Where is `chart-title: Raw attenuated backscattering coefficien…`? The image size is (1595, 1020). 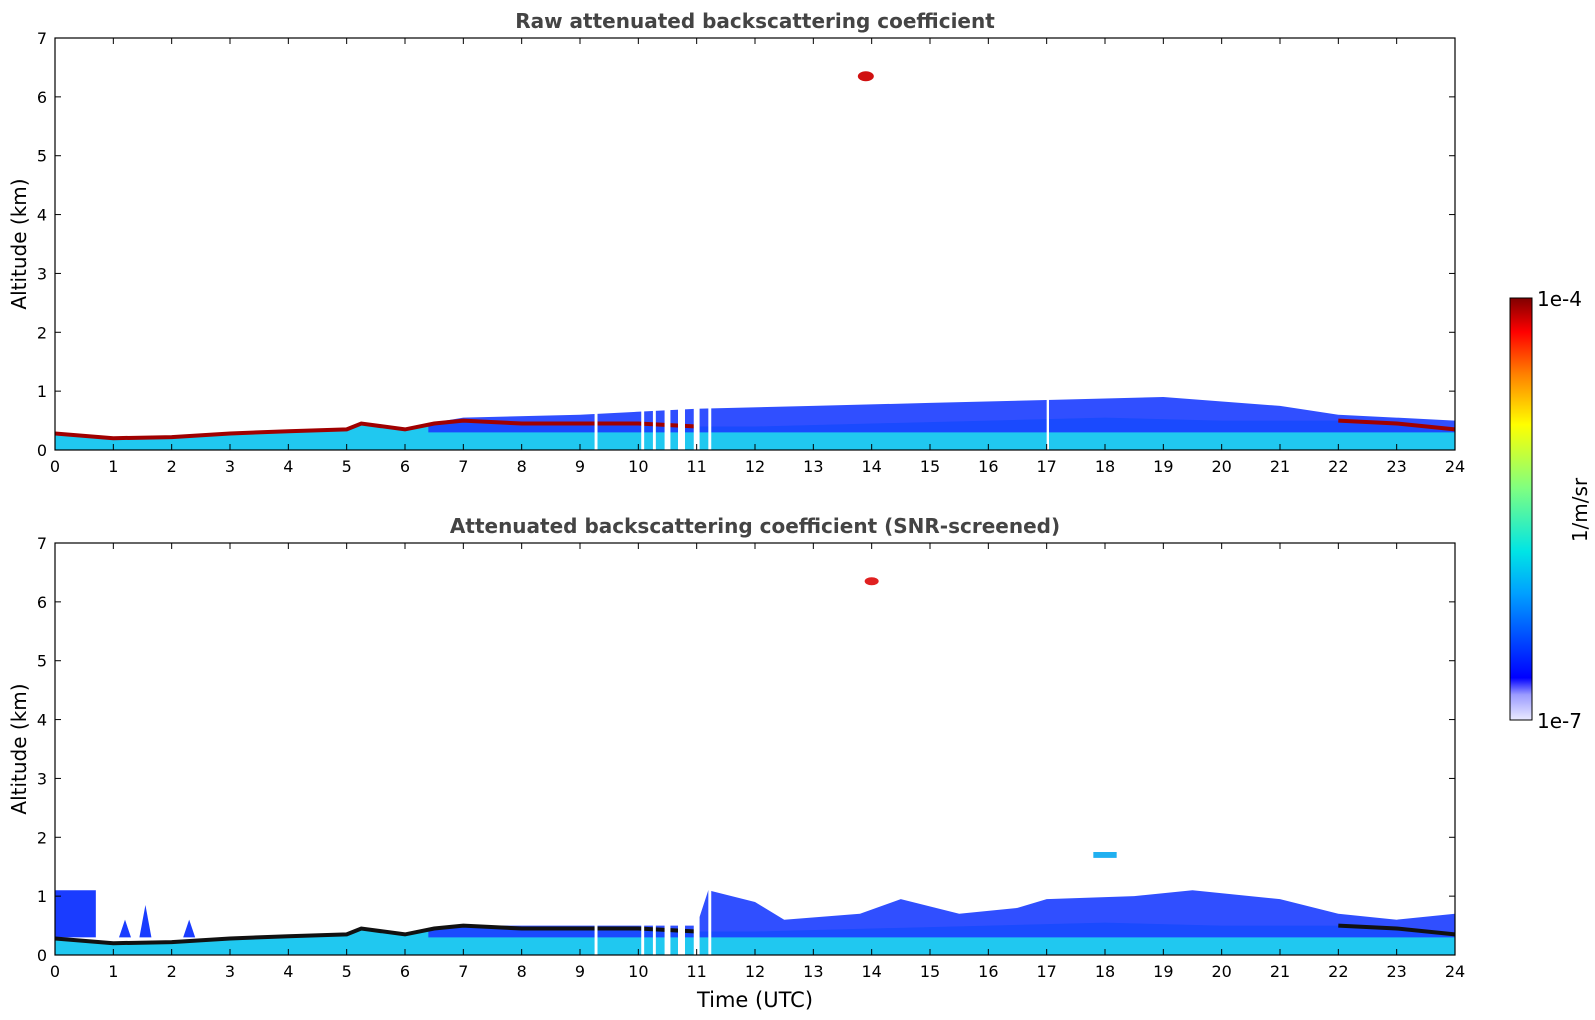
chart-title: Raw attenuated backscattering coefficien… is located at coordinates (755, 21).